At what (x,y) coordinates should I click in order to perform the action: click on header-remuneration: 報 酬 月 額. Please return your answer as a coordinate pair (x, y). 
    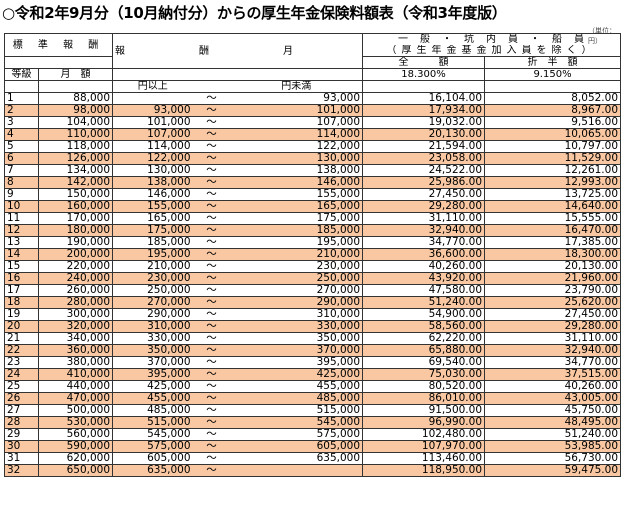
    Looking at the image, I should click on (238, 51).